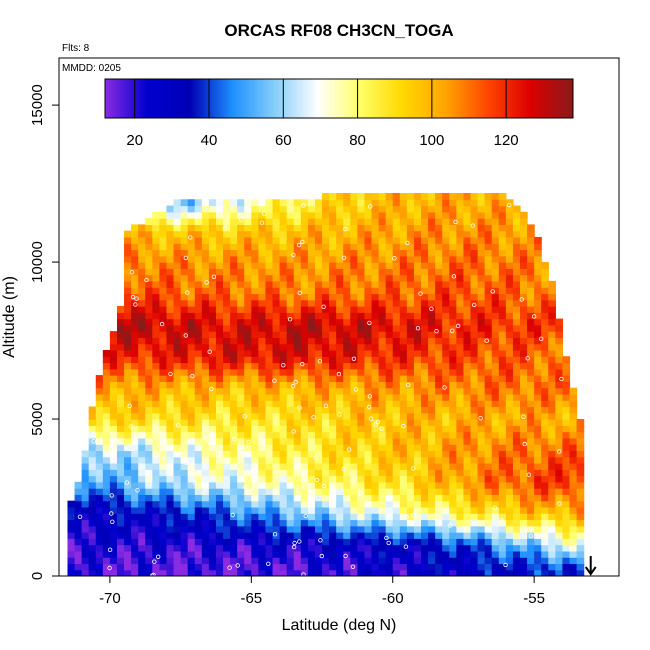 This screenshot has height=650, width=650. Describe the element at coordinates (340, 234) in the screenshot. I see `heatmap-cell-2059` at that location.